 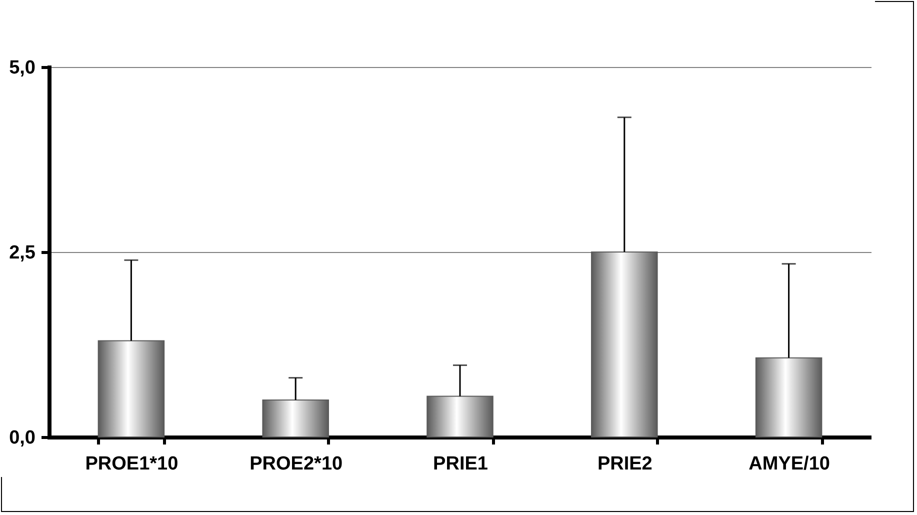 What do you see at coordinates (22, 438) in the screenshot?
I see `y-tick-label: 0,0` at bounding box center [22, 438].